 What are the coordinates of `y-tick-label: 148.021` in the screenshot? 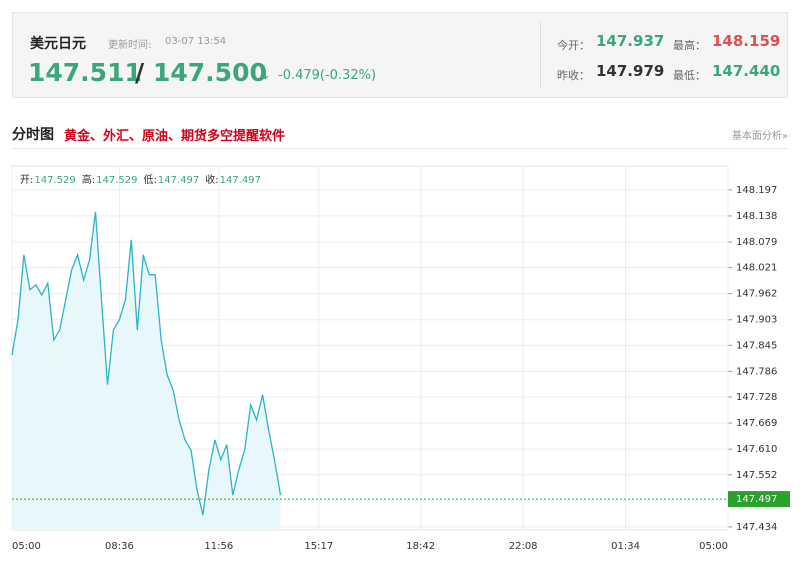 It's located at (756, 268).